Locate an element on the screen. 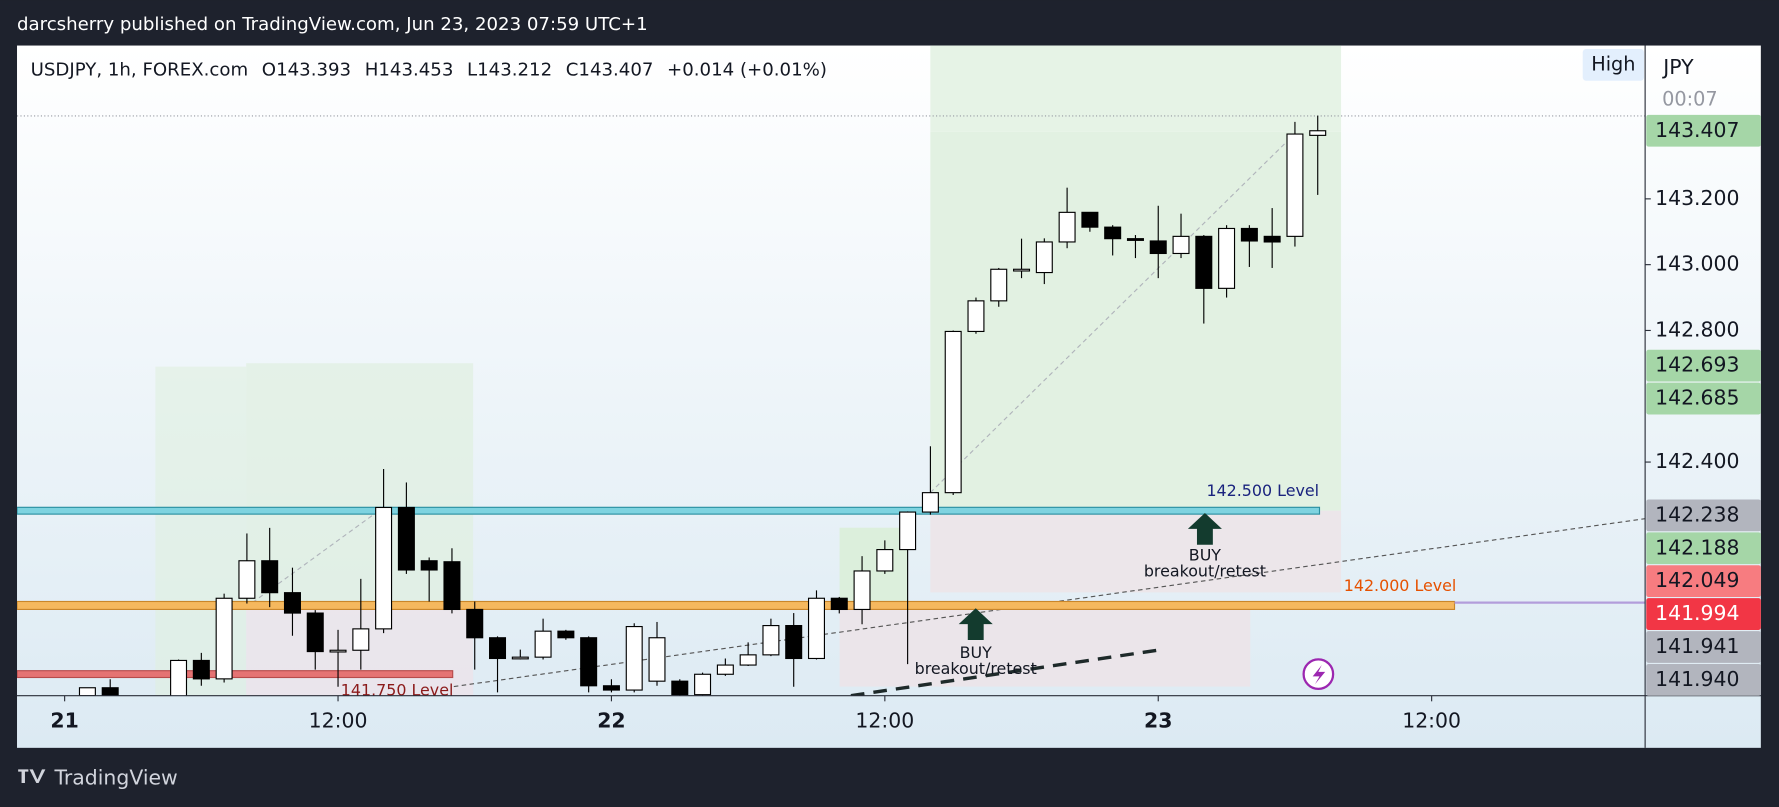 The width and height of the screenshot is (1779, 807). high-button is located at coordinates (1613, 64).